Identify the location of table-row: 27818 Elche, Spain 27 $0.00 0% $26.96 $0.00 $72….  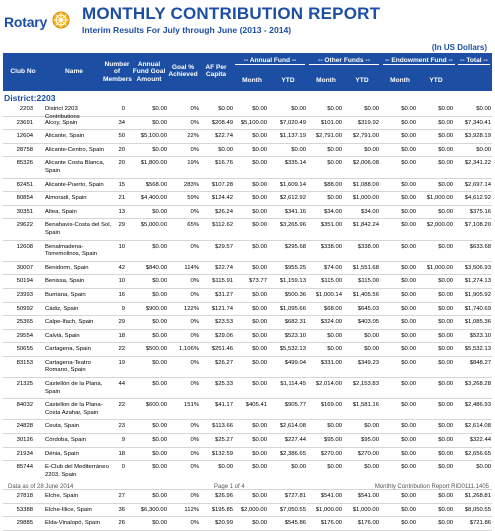
(247, 497).